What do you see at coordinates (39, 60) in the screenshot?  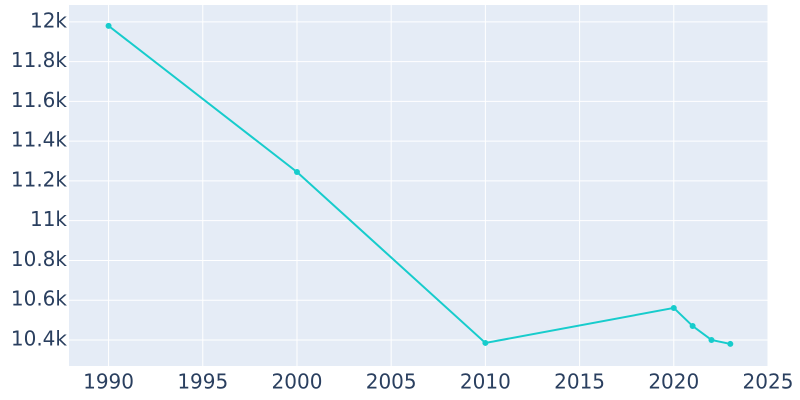 I see `y-tick-label: 11.8k` at bounding box center [39, 60].